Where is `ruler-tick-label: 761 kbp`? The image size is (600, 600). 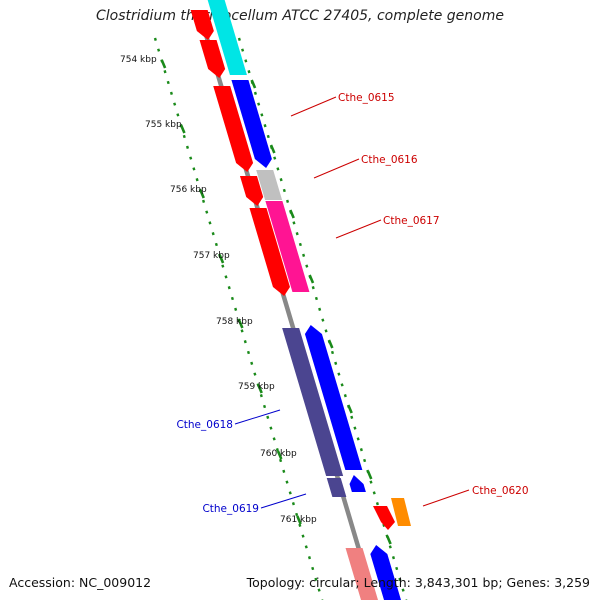
ruler-tick-label: 761 kbp is located at coordinates (298, 520).